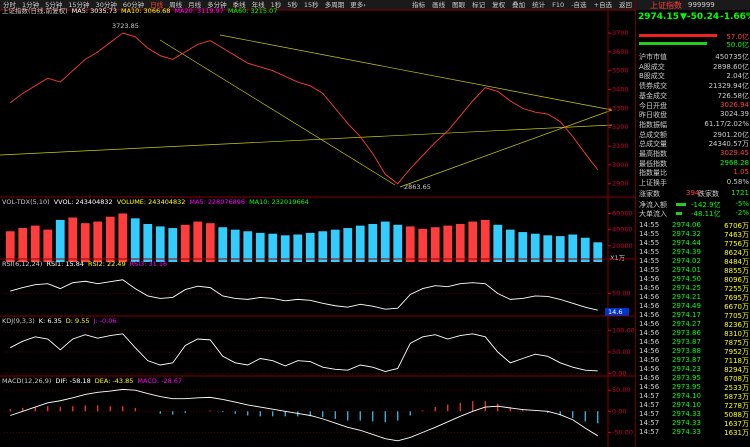  I want to click on period-tab: 月线, so click(195, 4).